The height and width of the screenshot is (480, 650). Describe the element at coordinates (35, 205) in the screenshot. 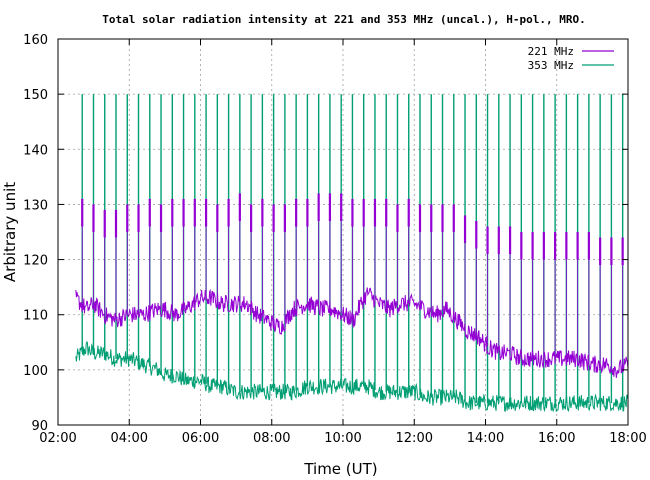

I see `y-tick-label: 130` at that location.